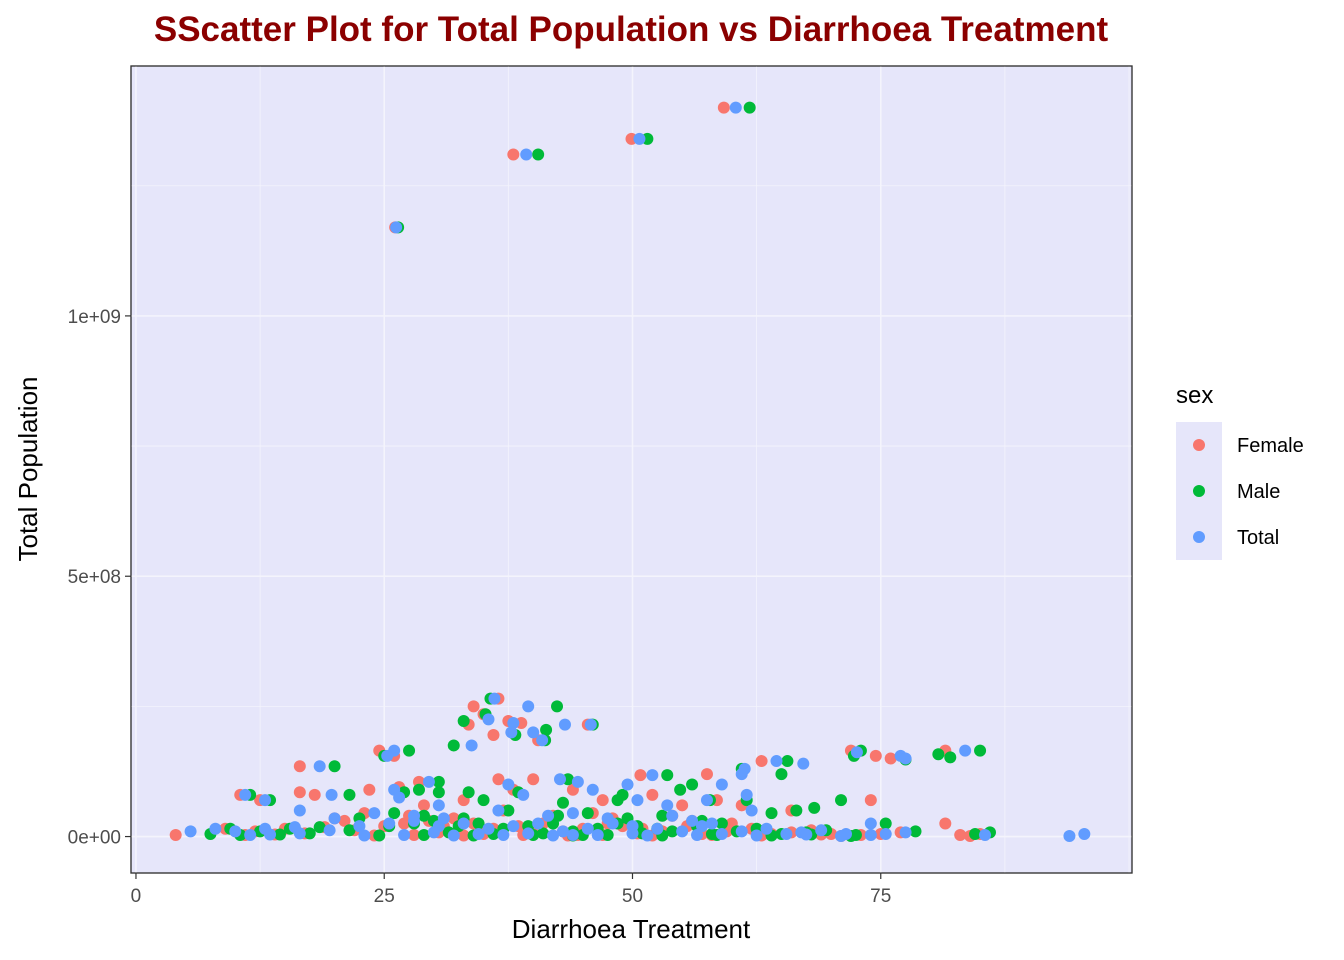  I want to click on y-tick-label: 5e+08, so click(94, 577).